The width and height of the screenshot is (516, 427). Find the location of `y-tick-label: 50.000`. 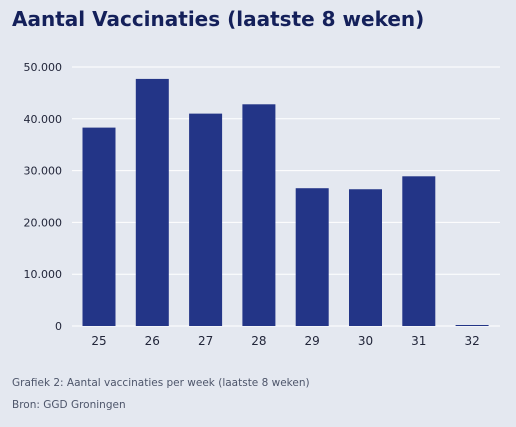

y-tick-label: 50.000 is located at coordinates (43, 67).